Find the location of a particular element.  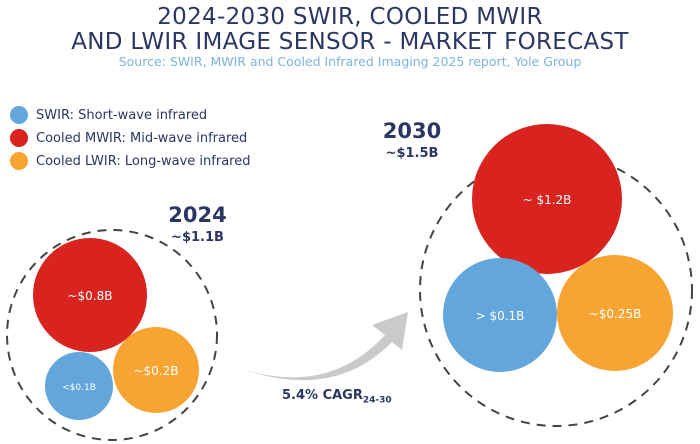

growth-arrow-icon is located at coordinates (326, 346).